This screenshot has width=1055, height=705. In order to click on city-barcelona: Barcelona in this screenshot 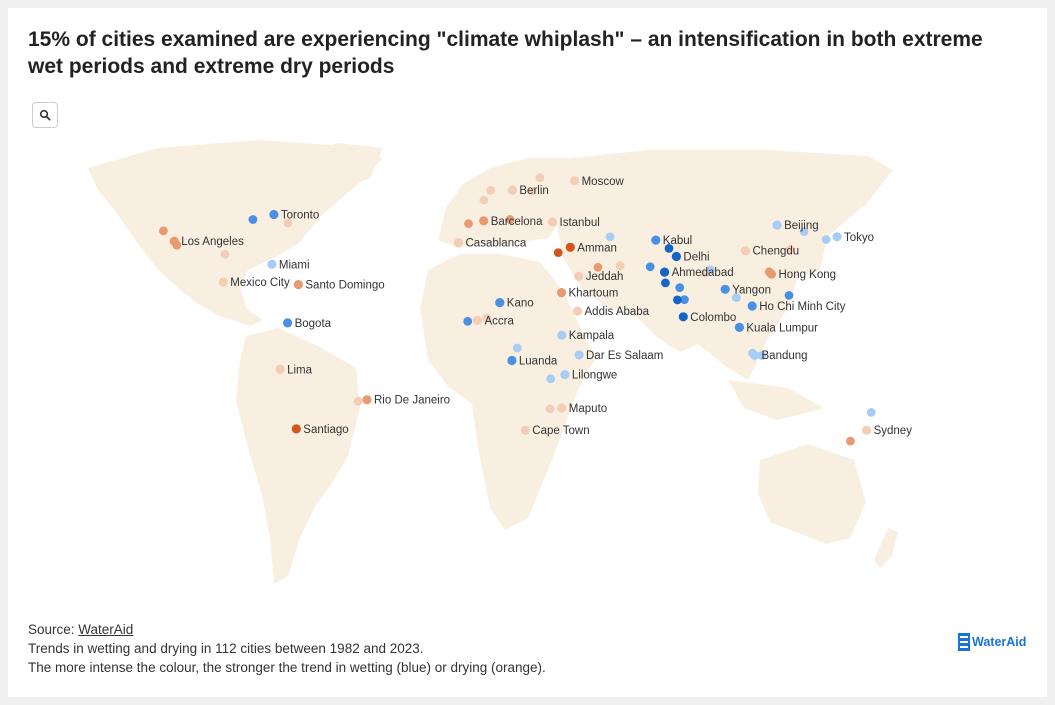, I will do `click(511, 222)`.